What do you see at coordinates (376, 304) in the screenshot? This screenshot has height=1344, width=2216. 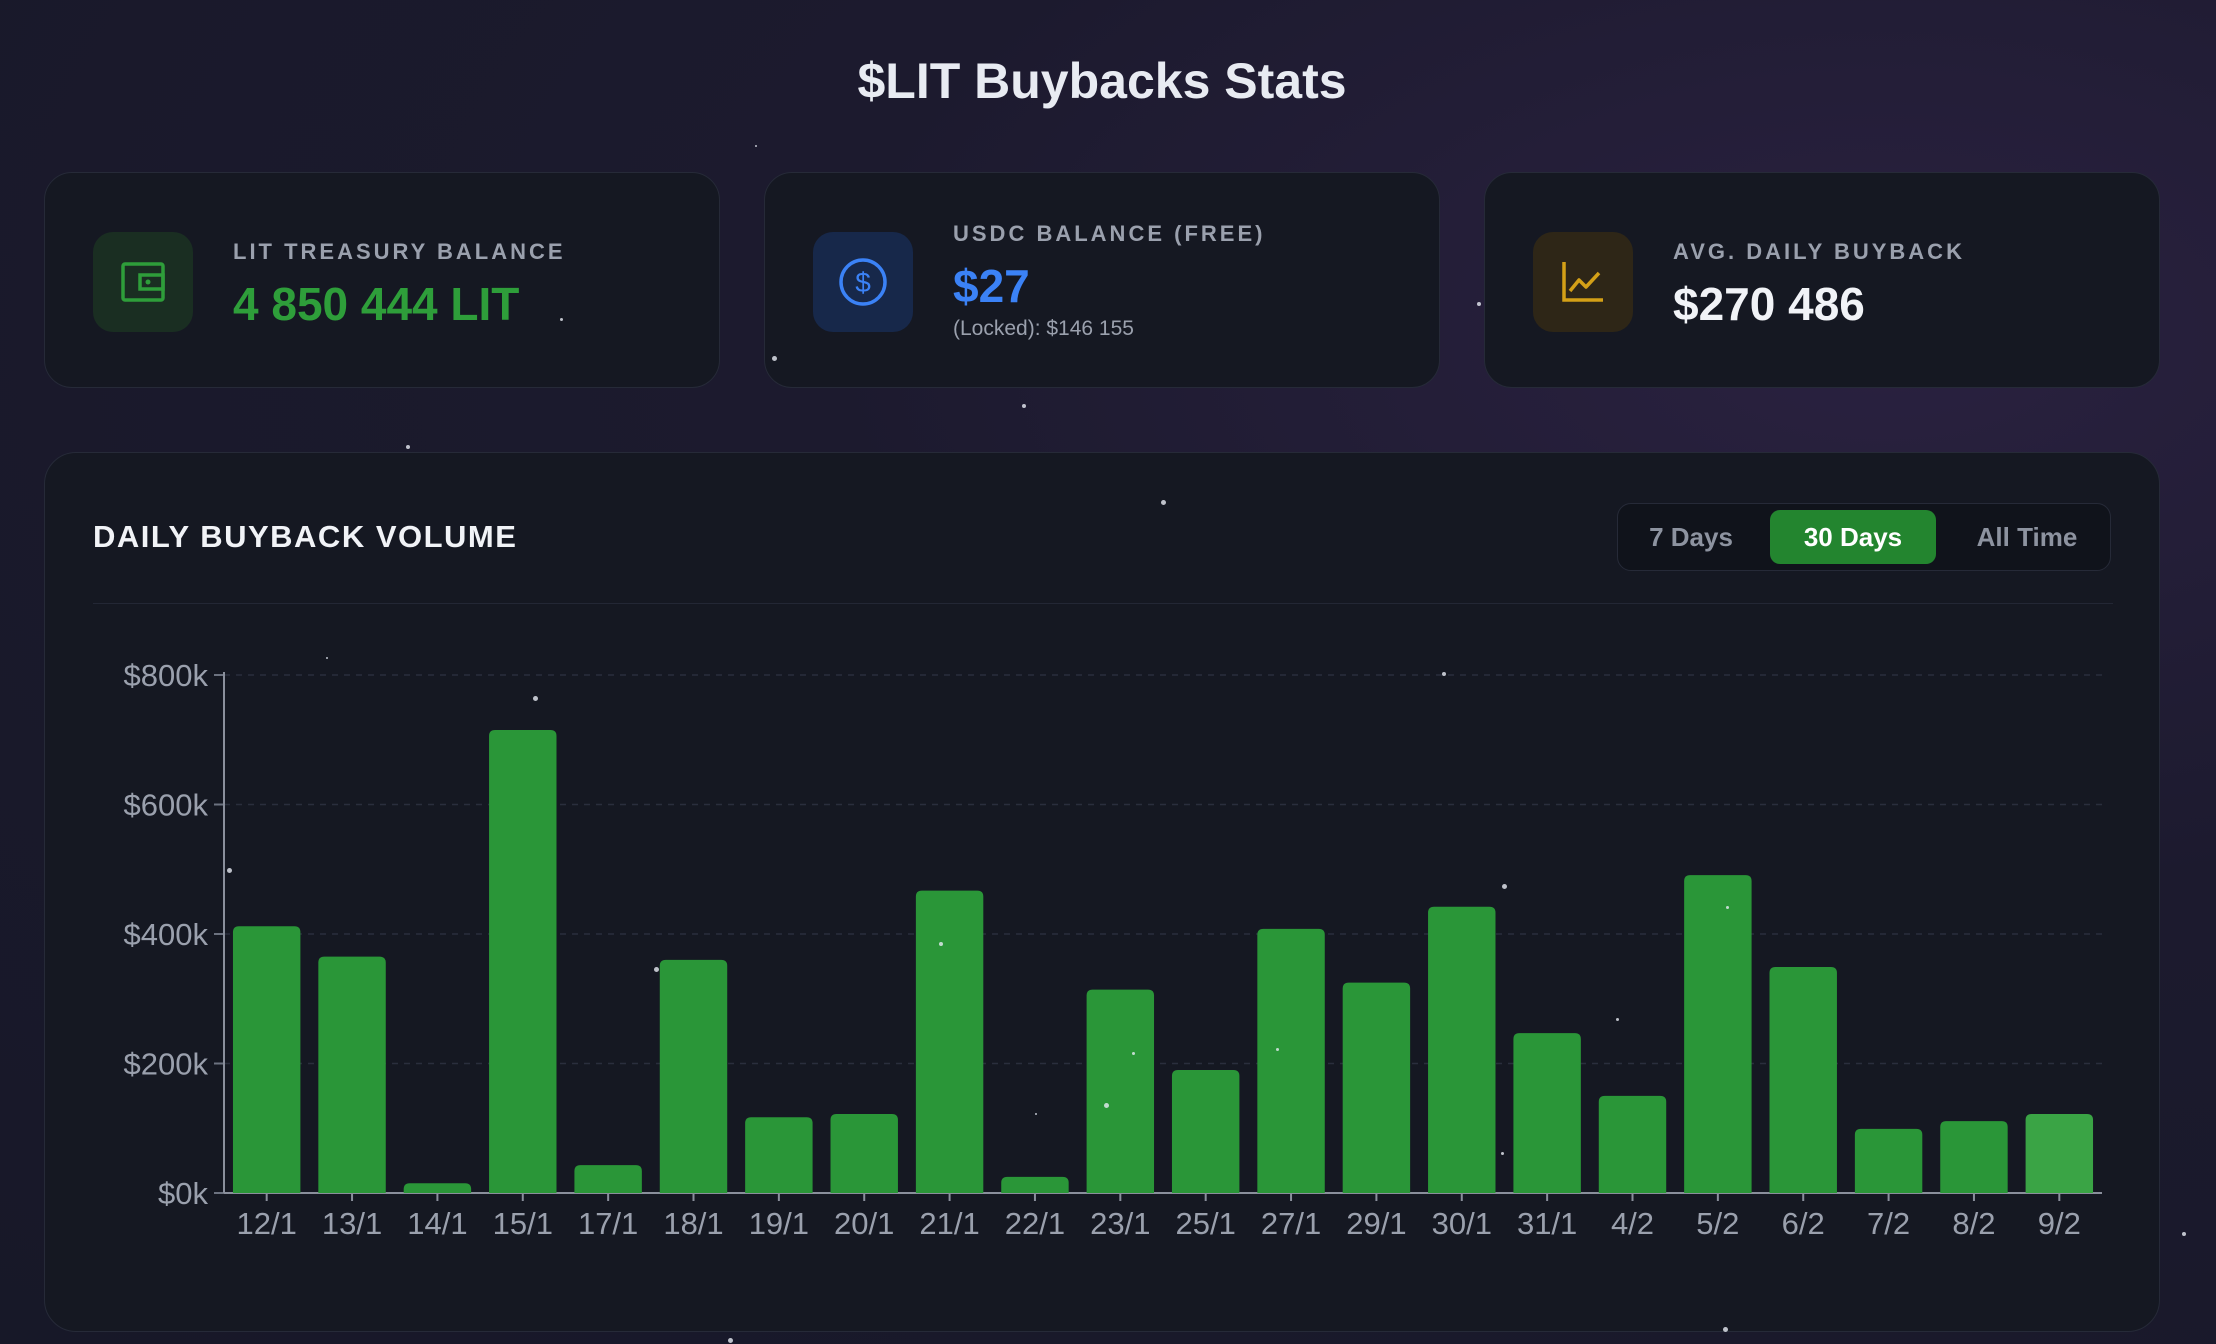 I see `card-value: 4 850 444 LIT` at bounding box center [376, 304].